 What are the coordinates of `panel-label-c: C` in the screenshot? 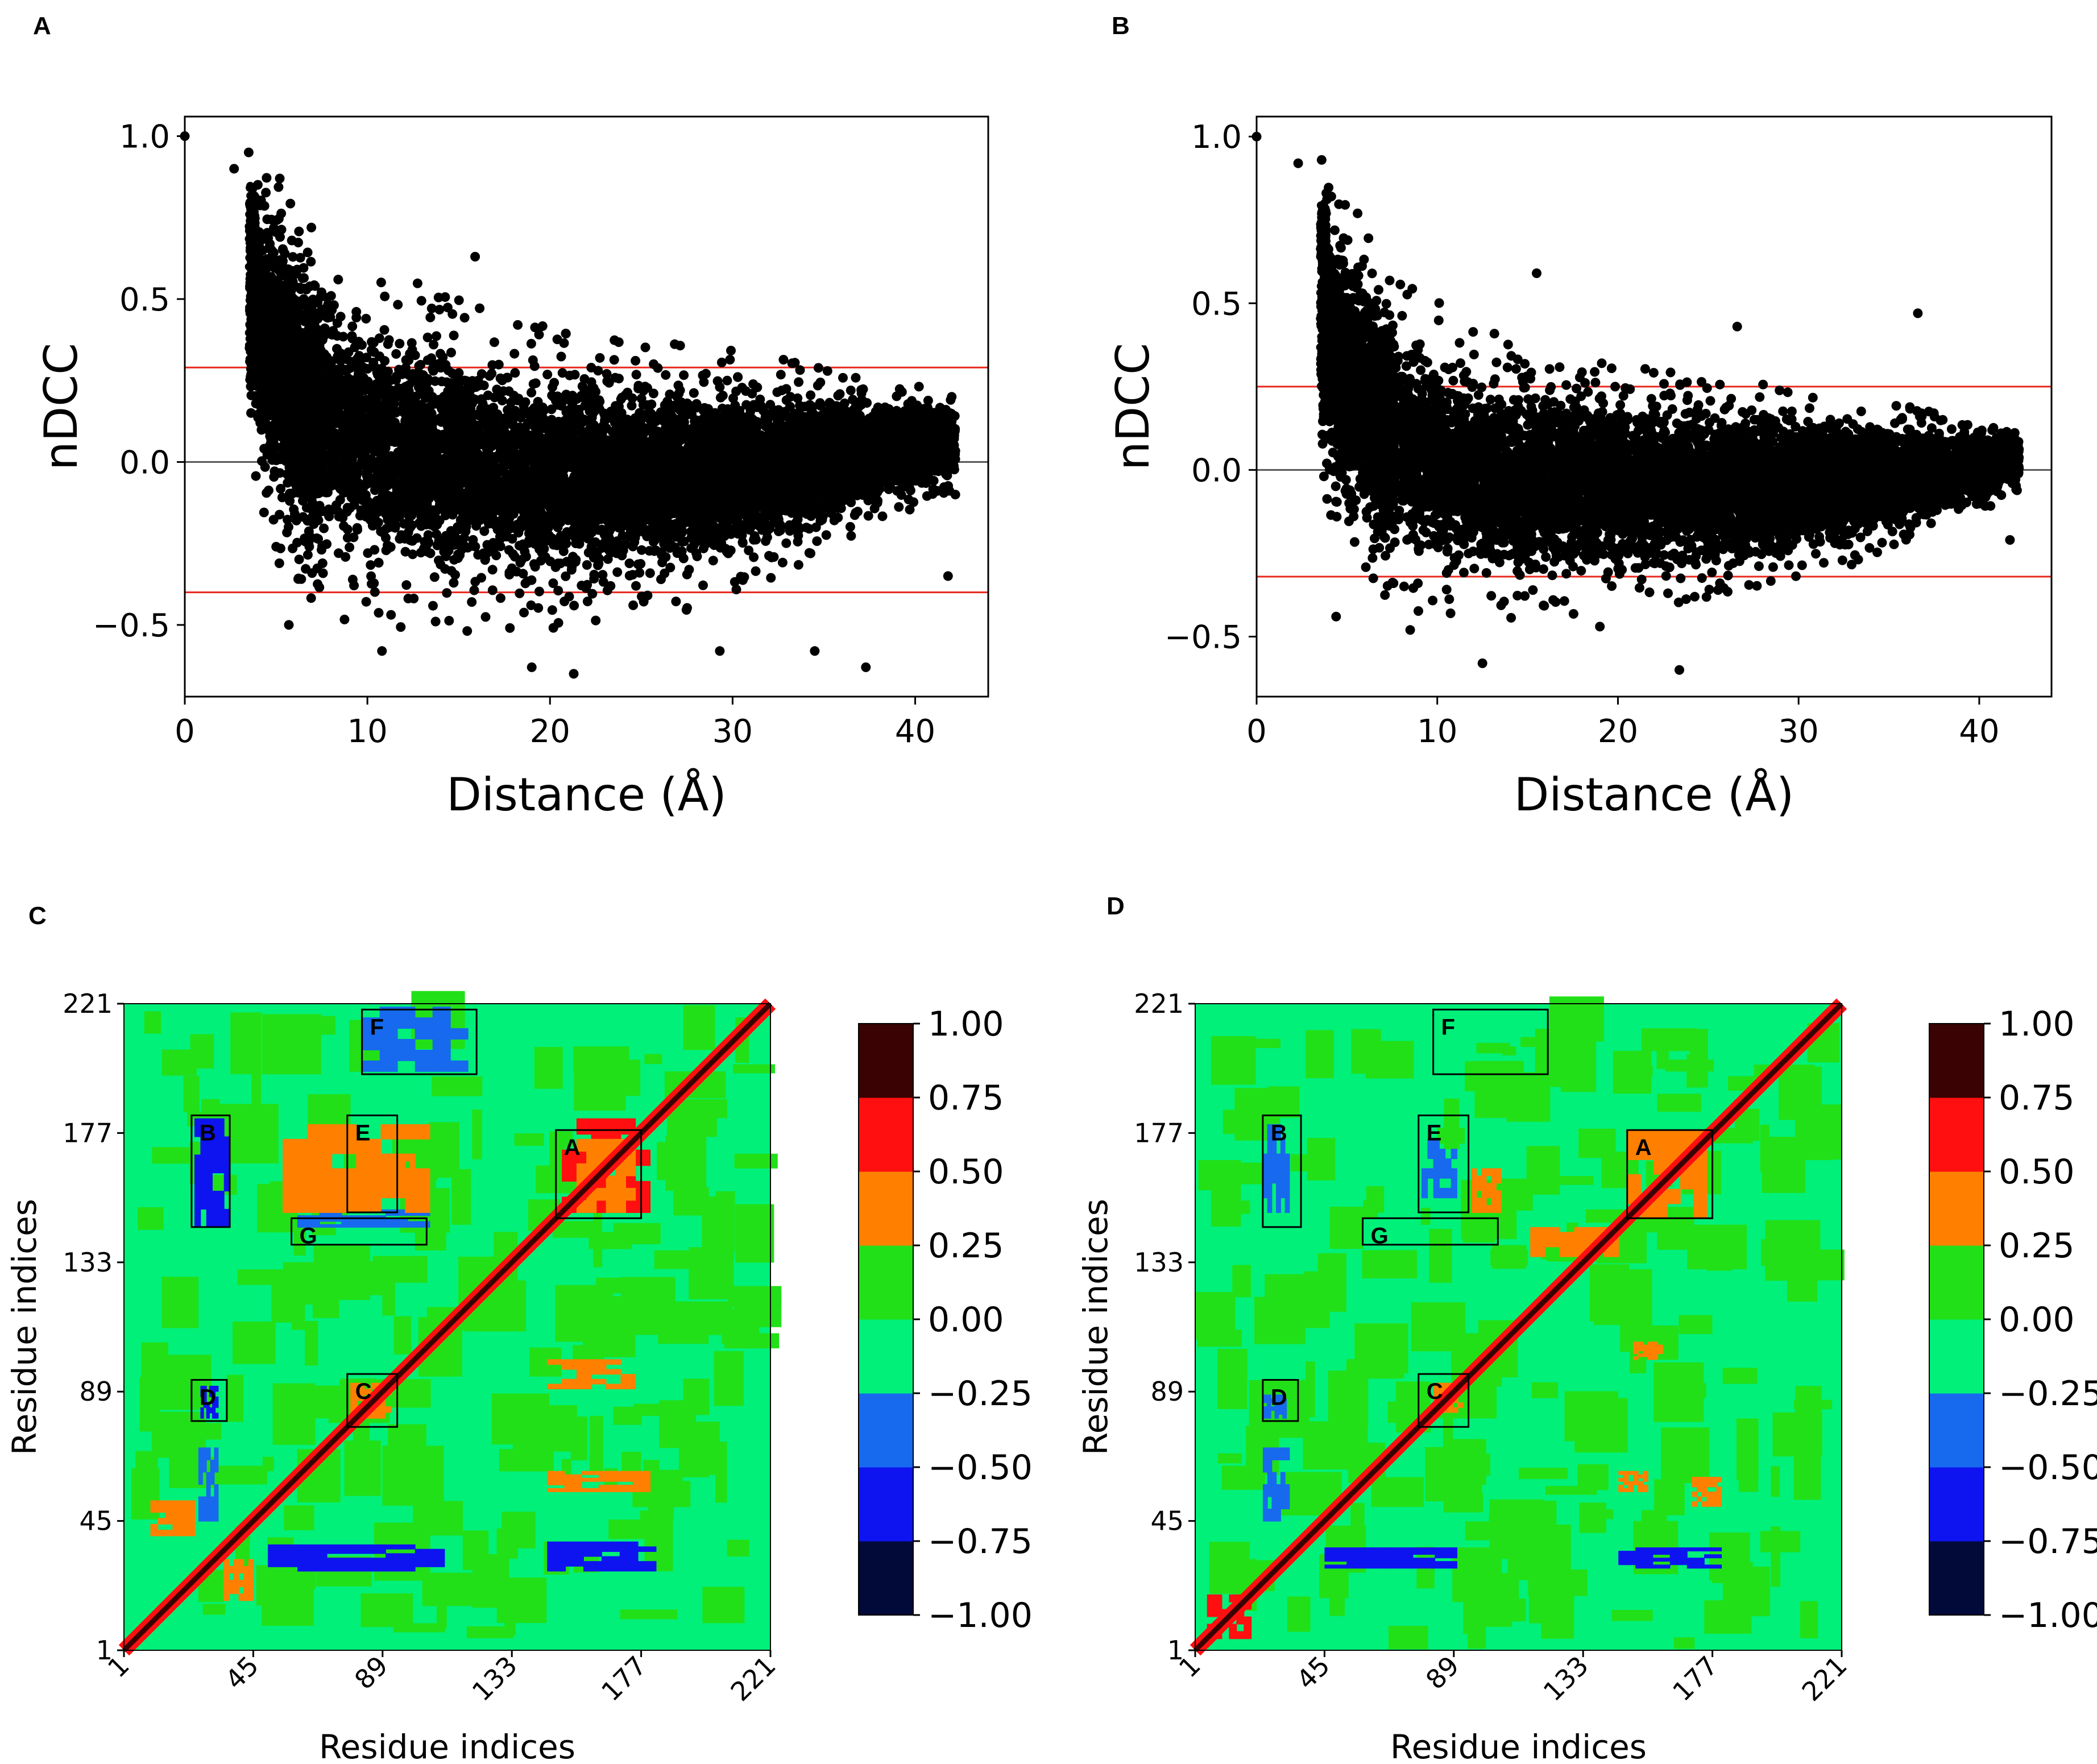 It's located at (37, 916).